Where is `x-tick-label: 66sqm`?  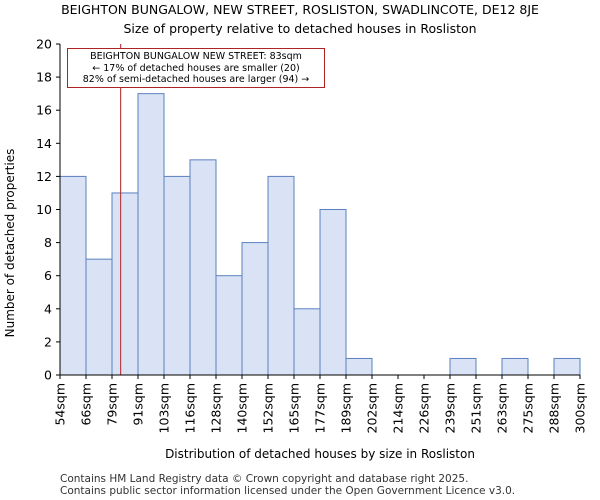 x-tick-label: 66sqm is located at coordinates (86, 404).